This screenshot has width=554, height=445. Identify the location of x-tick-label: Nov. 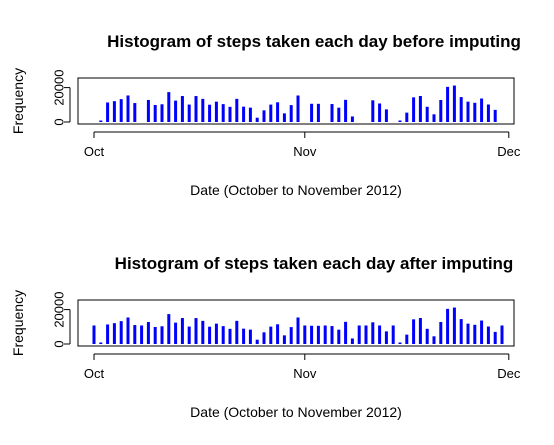
(305, 151).